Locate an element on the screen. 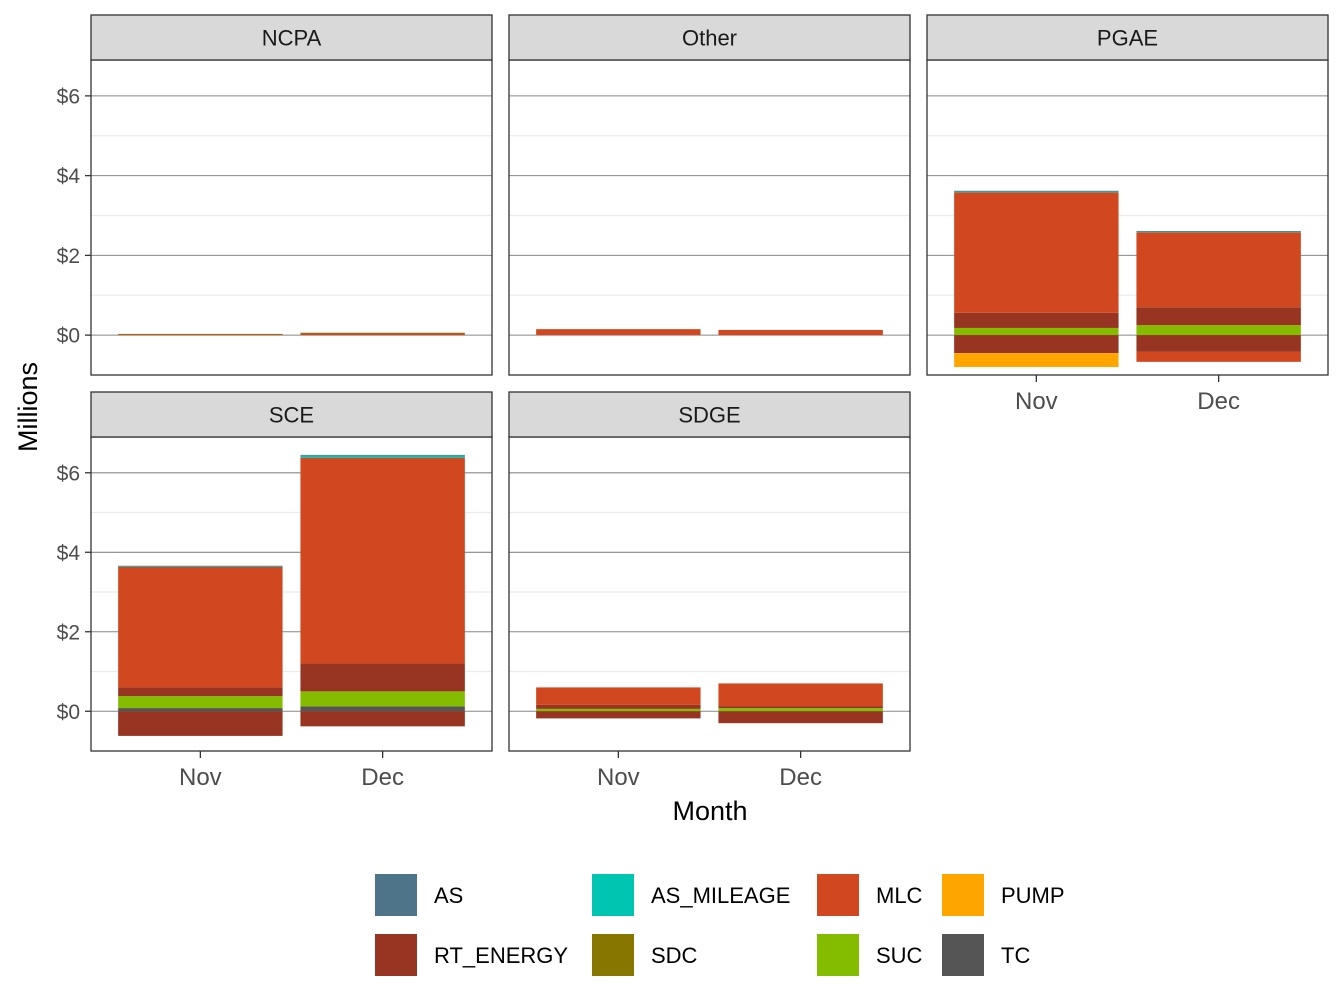  legend-key-rt-energy is located at coordinates (396, 955).